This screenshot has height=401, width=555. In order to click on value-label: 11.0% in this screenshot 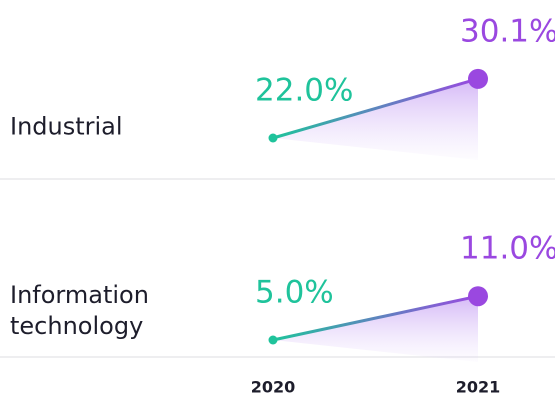, I will do `click(507, 249)`.